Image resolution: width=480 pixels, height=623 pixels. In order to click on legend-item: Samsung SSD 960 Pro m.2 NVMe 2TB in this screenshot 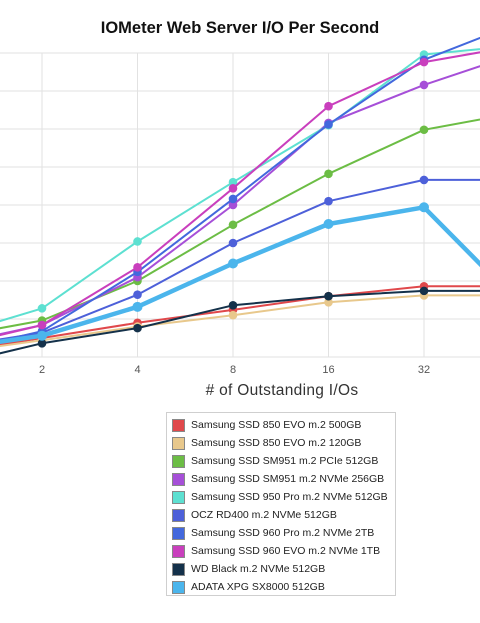, I will do `click(283, 533)`.